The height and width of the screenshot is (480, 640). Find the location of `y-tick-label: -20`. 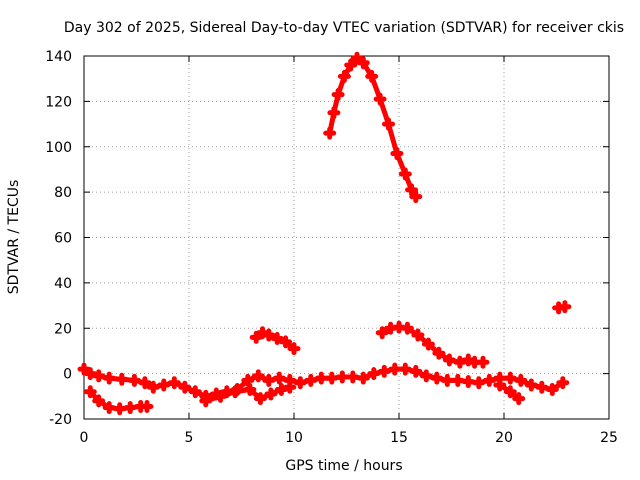

y-tick-label: -20 is located at coordinates (60, 420).